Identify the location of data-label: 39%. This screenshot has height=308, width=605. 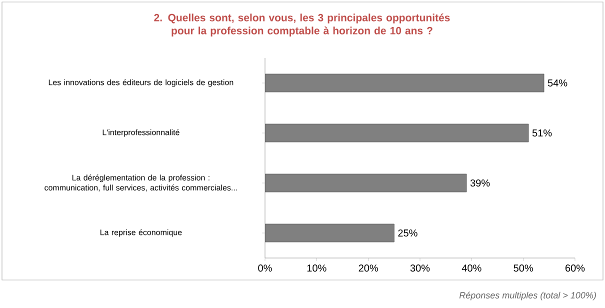
(480, 183).